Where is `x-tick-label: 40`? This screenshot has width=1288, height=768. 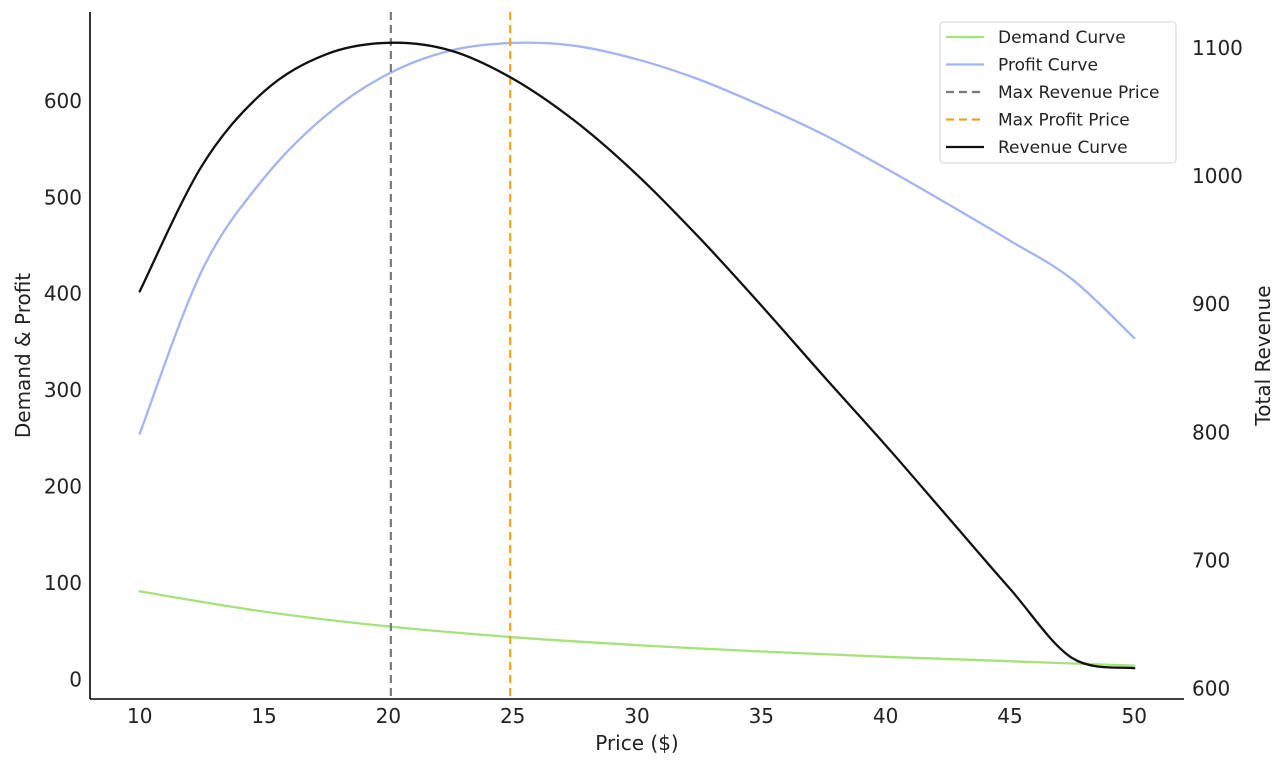
x-tick-label: 40 is located at coordinates (885, 716).